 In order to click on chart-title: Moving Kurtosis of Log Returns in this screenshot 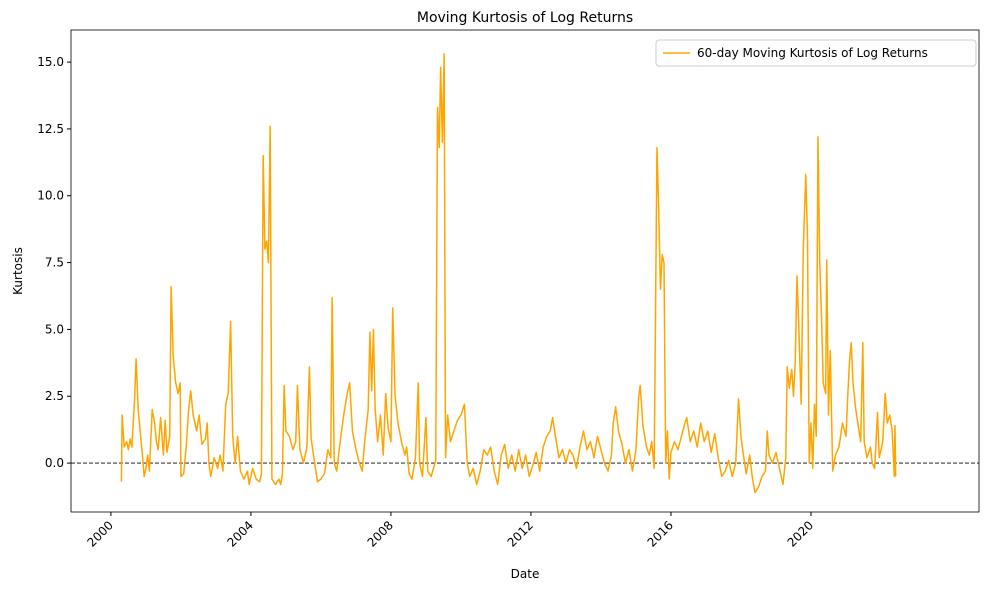, I will do `click(525, 18)`.